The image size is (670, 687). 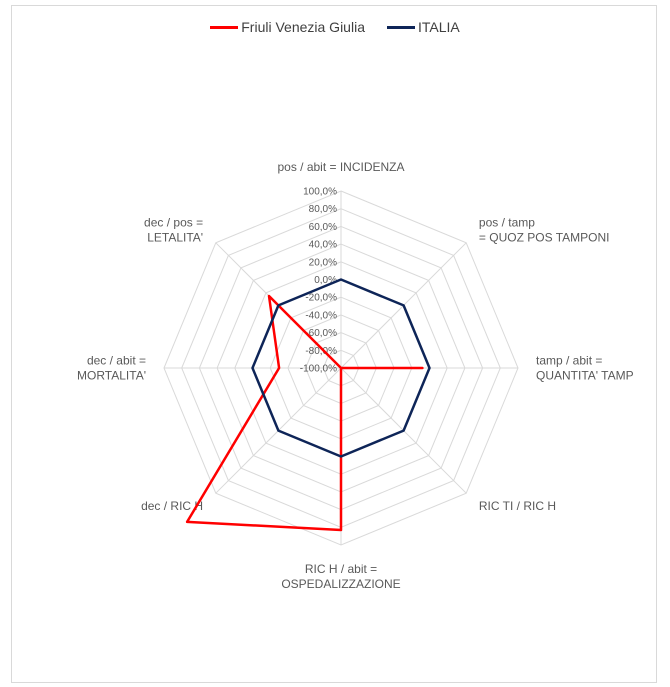 I want to click on tick-label: 20,0%, so click(x=323, y=262).